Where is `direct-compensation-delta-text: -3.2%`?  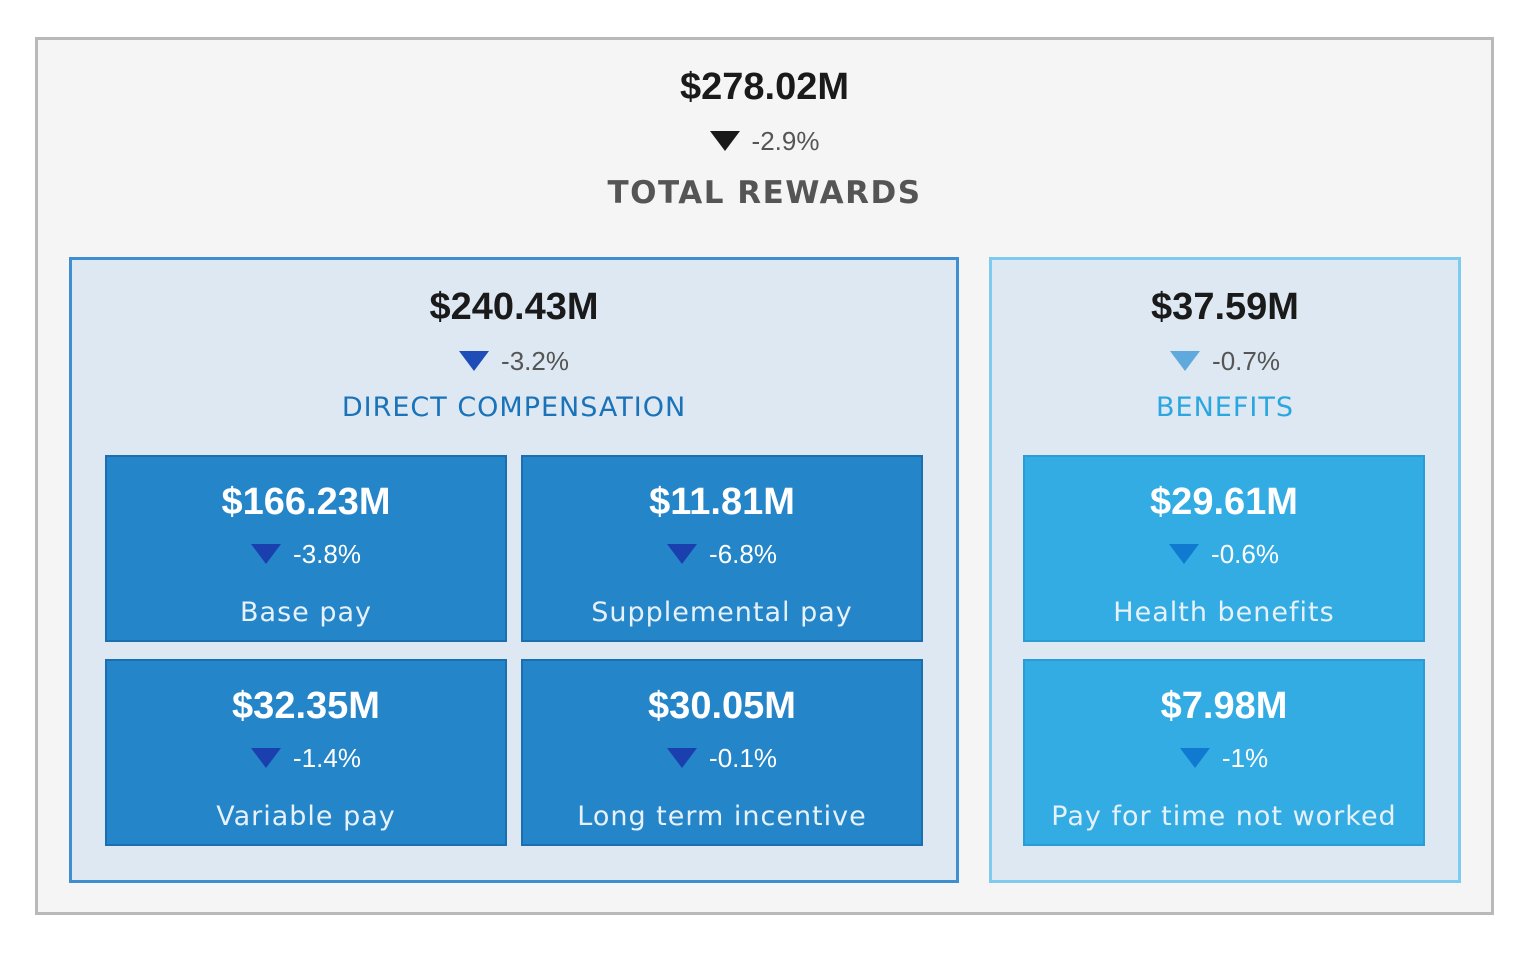
direct-compensation-delta-text: -3.2% is located at coordinates (535, 361).